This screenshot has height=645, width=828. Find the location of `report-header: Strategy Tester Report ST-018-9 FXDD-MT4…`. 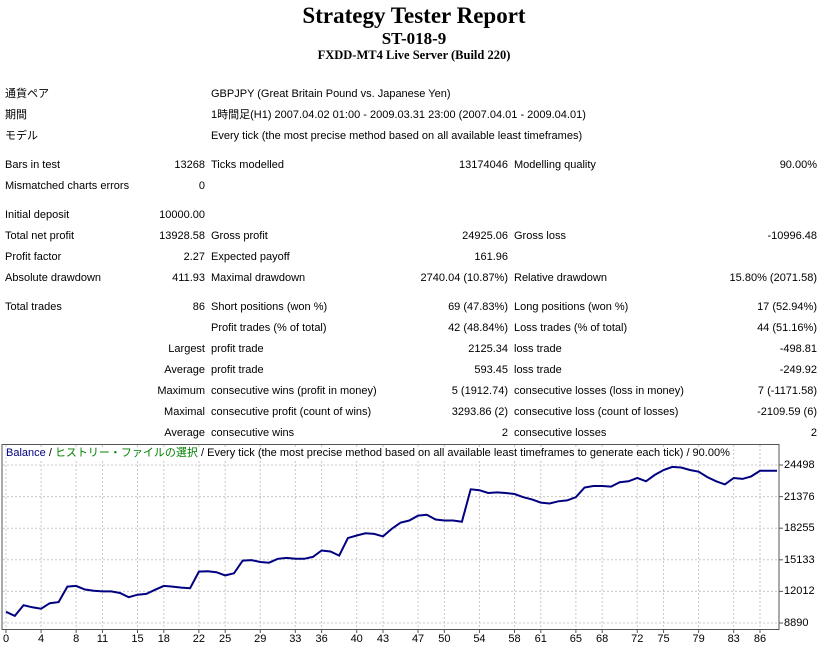

report-header: Strategy Tester Report ST-018-9 FXDD-MT4… is located at coordinates (414, 32).